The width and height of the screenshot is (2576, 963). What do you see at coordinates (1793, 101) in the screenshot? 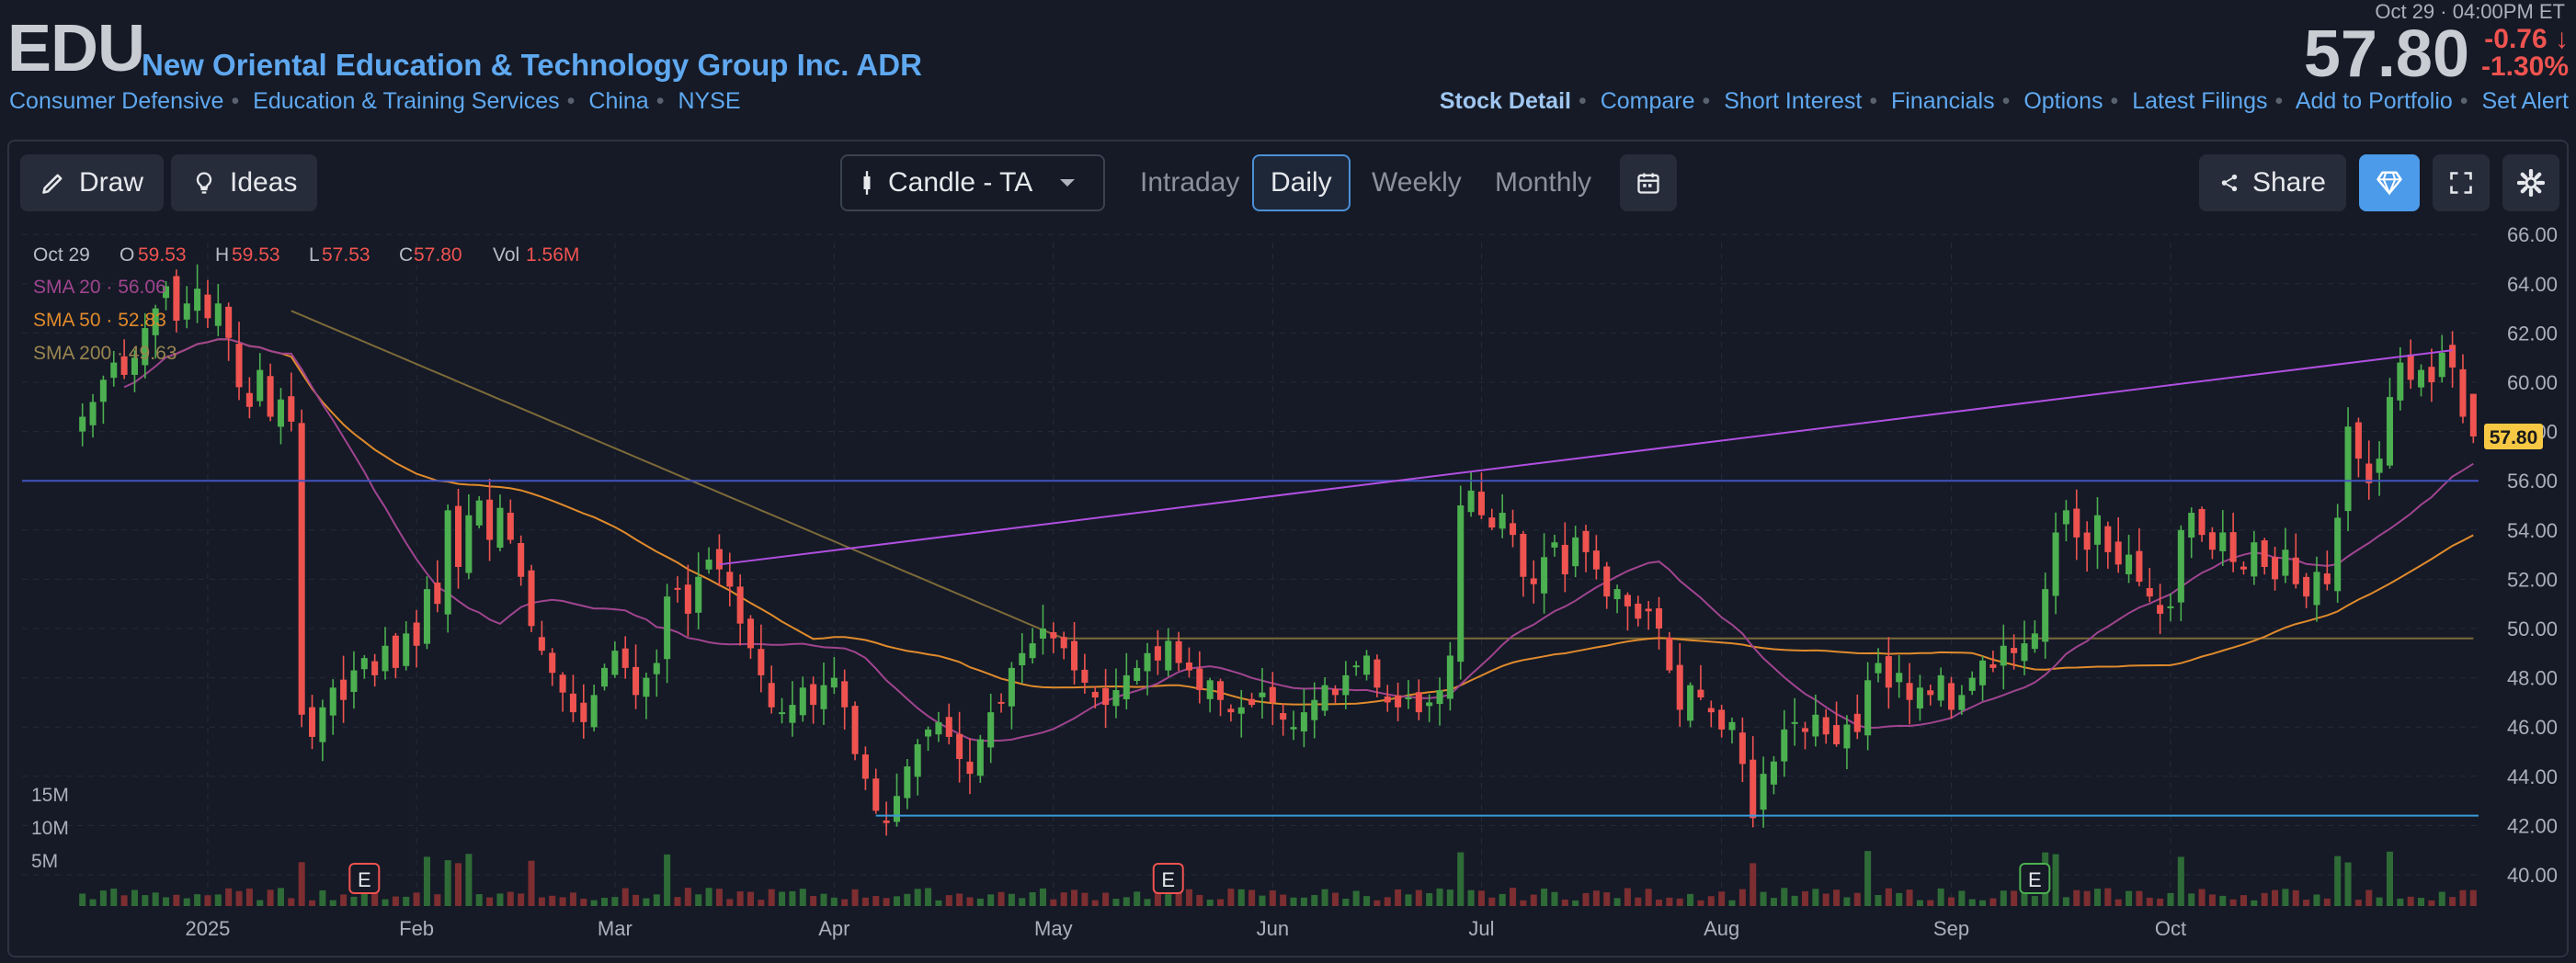
I see `link-short-interest: Short Interest` at bounding box center [1793, 101].